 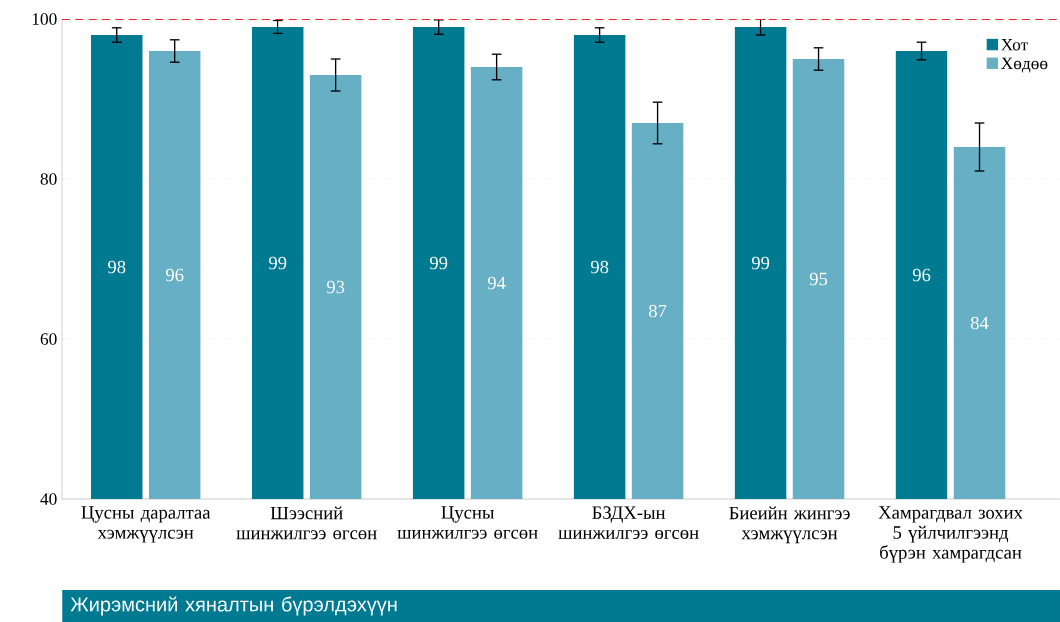 What do you see at coordinates (233, 606) in the screenshot?
I see `x-axis-title: Жирэмсний хяналтын бүрэлдэхүүн` at bounding box center [233, 606].